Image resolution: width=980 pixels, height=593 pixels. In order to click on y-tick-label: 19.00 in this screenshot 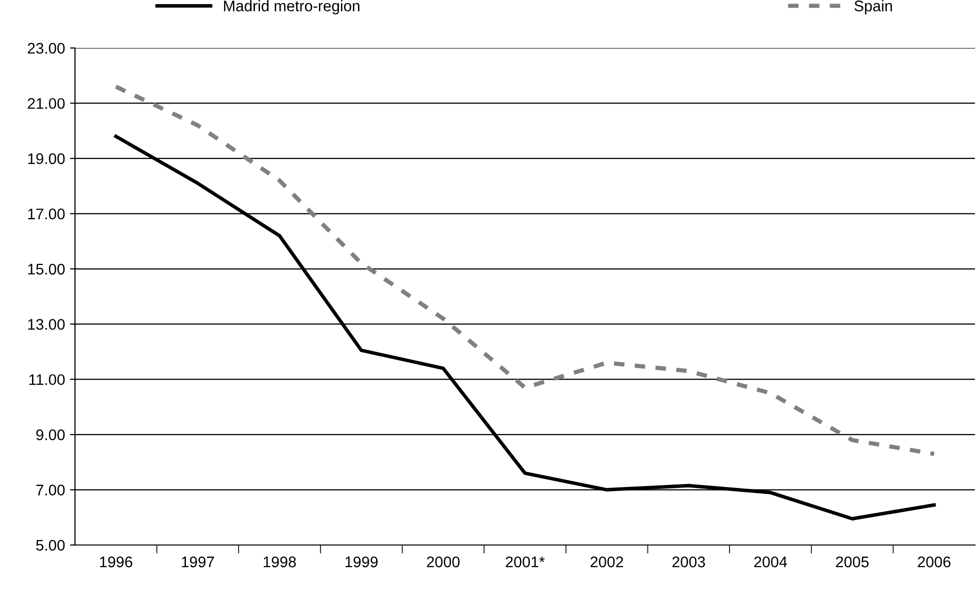, I will do `click(46, 158)`.